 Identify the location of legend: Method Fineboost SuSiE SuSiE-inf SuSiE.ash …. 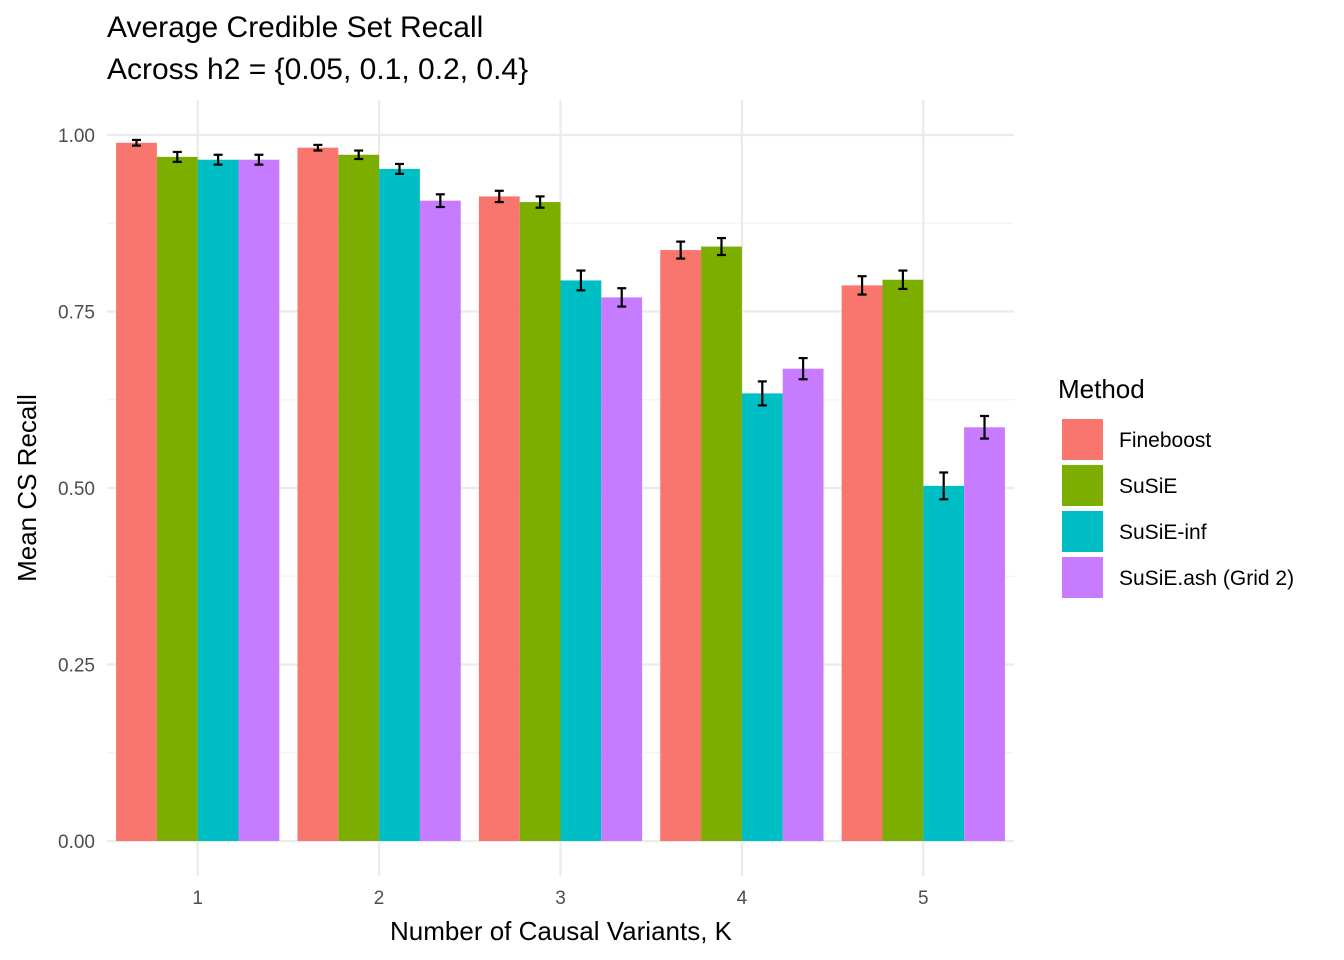
(1176, 486).